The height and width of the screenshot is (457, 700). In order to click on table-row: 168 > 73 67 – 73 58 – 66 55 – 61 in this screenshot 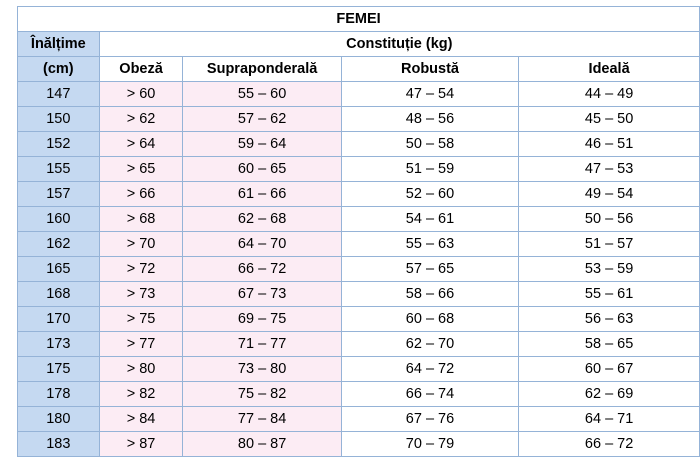, I will do `click(358, 294)`.